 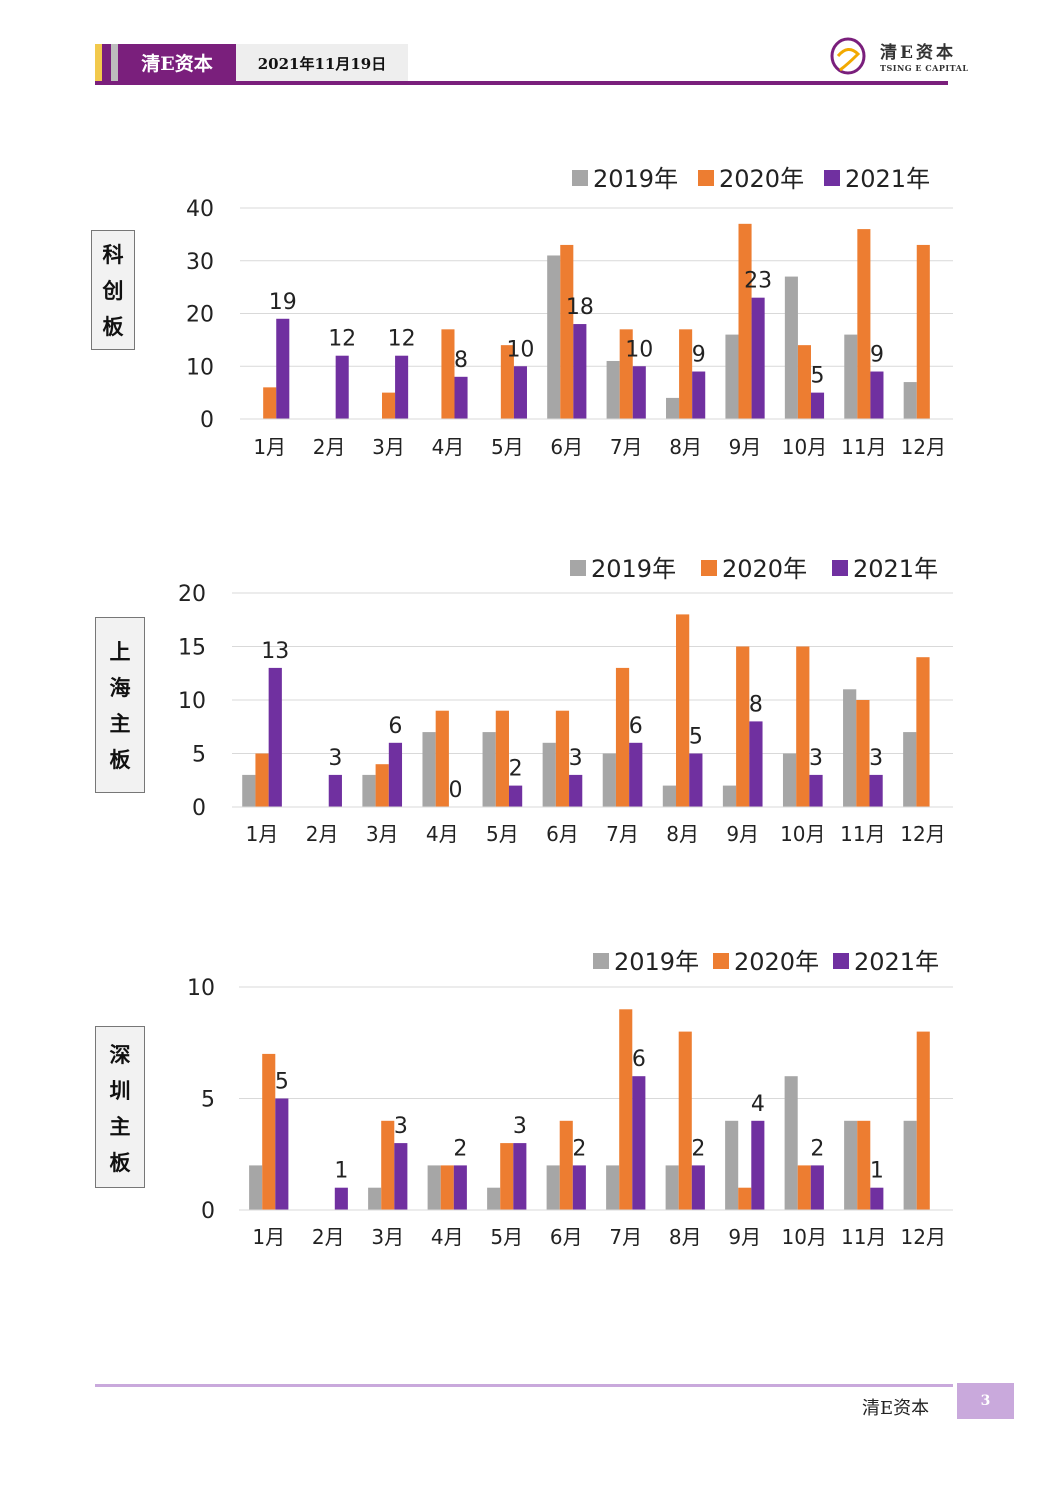 I want to click on bar-2020年-1月, so click(x=270, y=403).